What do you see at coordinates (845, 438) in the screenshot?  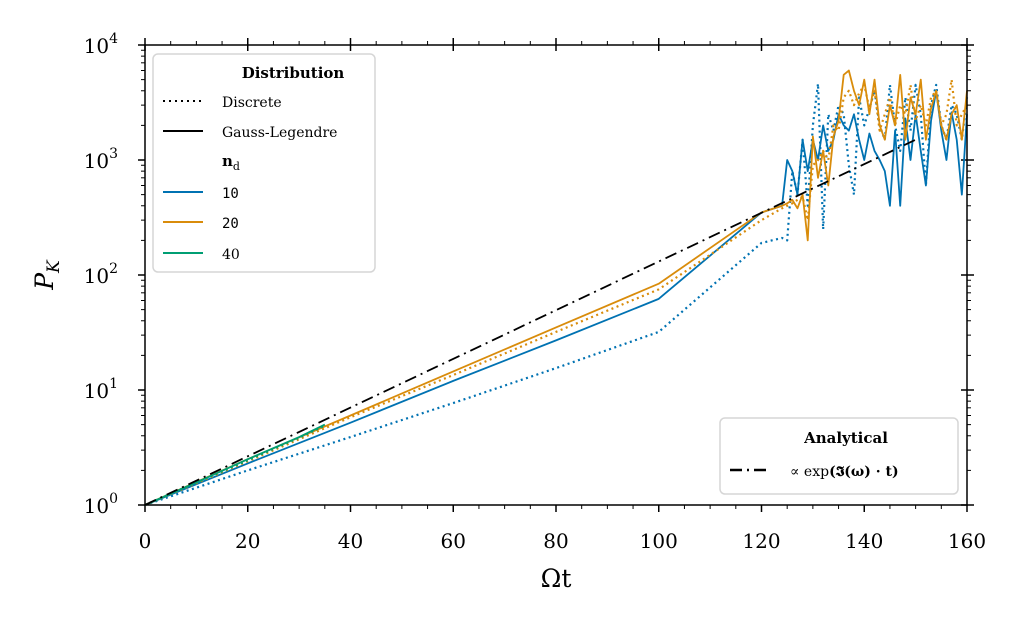 I see `legend-analytical-title: Analytical` at bounding box center [845, 438].